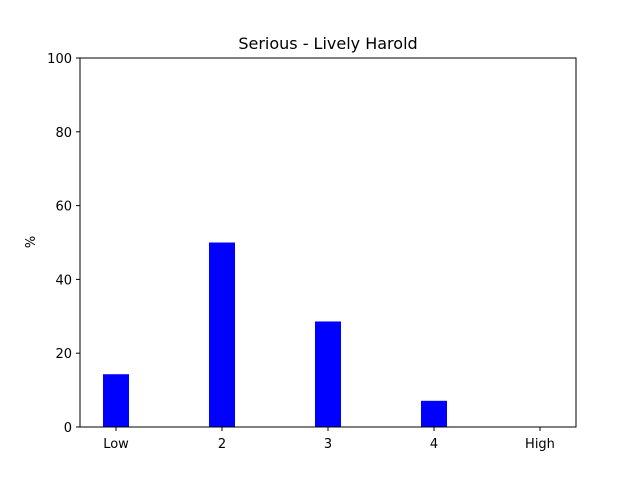 Image resolution: width=640 pixels, height=480 pixels. Describe the element at coordinates (63, 280) in the screenshot. I see `y-tick-label: 40` at that location.